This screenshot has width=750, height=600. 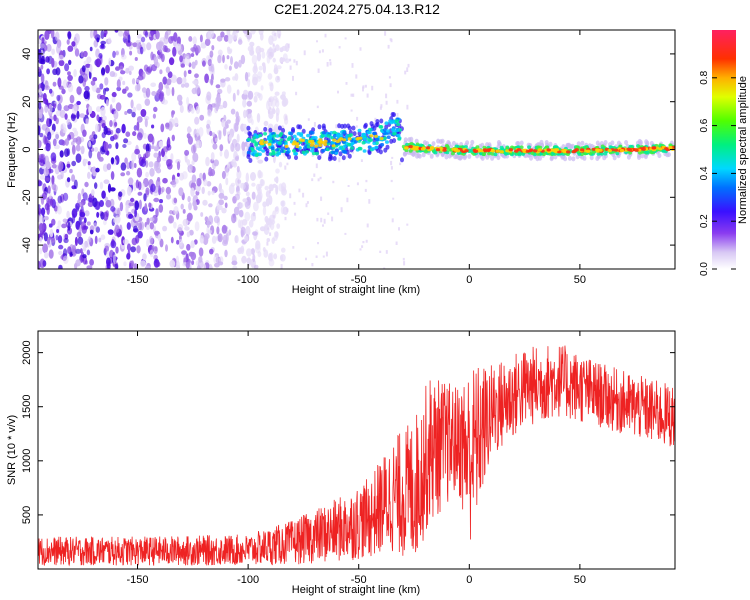 What do you see at coordinates (580, 280) in the screenshot?
I see `x-tick-label: 50` at bounding box center [580, 280].